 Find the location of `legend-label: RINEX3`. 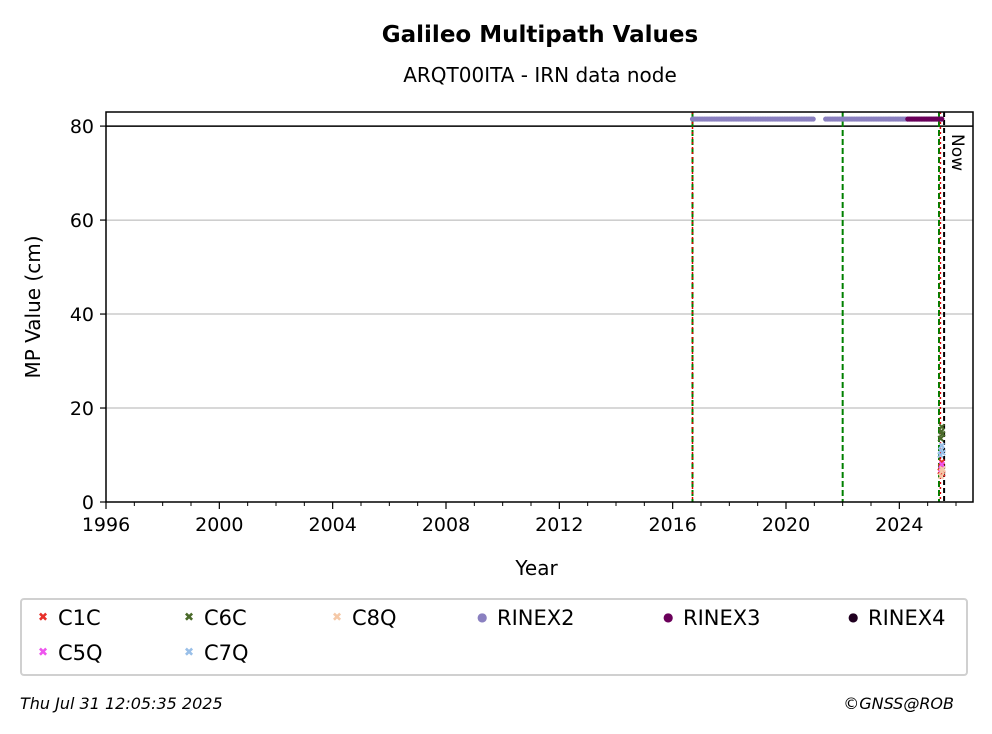

legend-label: RINEX3 is located at coordinates (722, 618).